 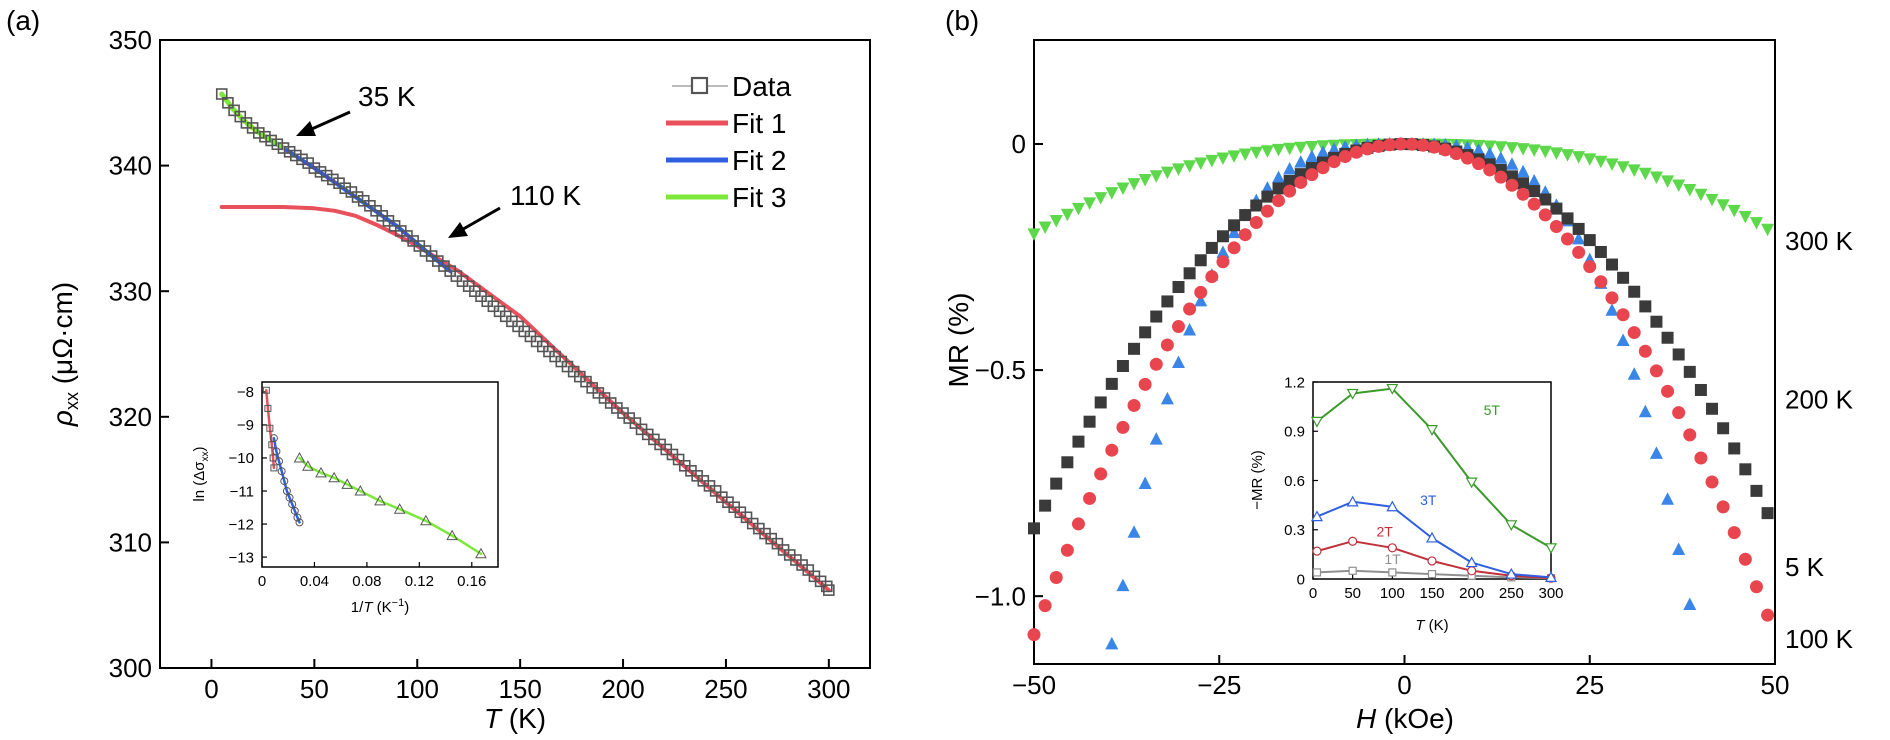 I want to click on panel-a-inset-y-tick-label: −8, so click(x=245, y=392).